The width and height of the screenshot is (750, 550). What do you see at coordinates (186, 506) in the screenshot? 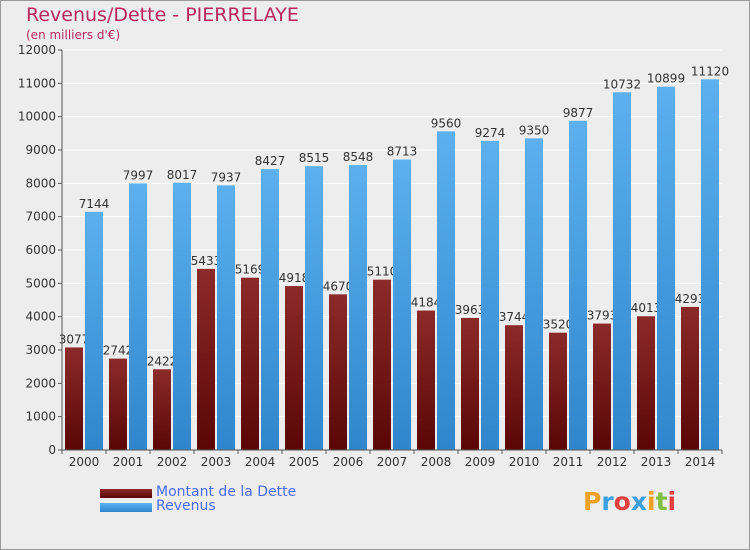
I see `legend-label-revenus: Revenus` at bounding box center [186, 506].